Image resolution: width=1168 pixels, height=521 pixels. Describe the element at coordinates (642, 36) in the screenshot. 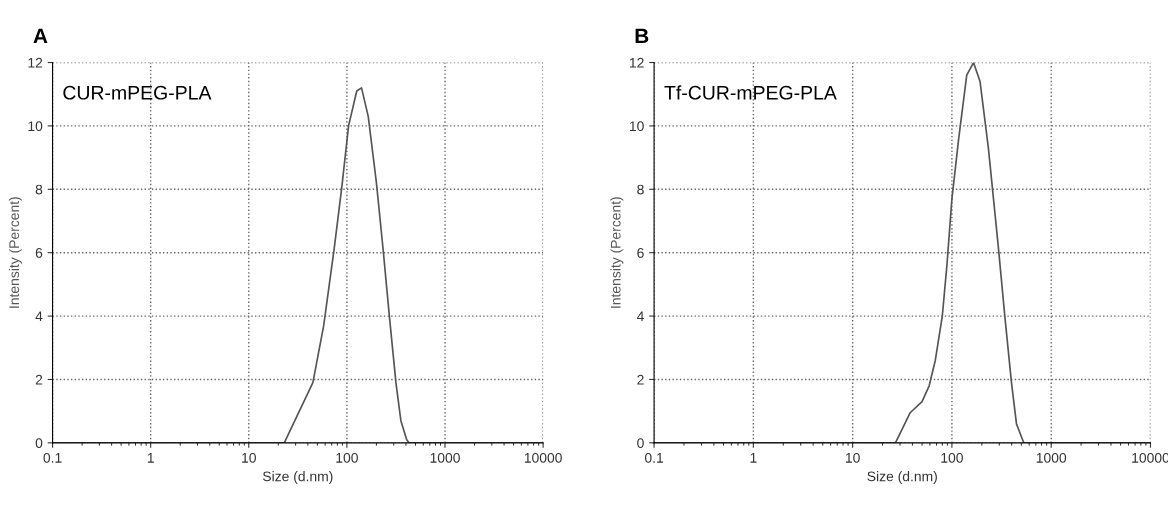

I see `chart-title: B` at that location.